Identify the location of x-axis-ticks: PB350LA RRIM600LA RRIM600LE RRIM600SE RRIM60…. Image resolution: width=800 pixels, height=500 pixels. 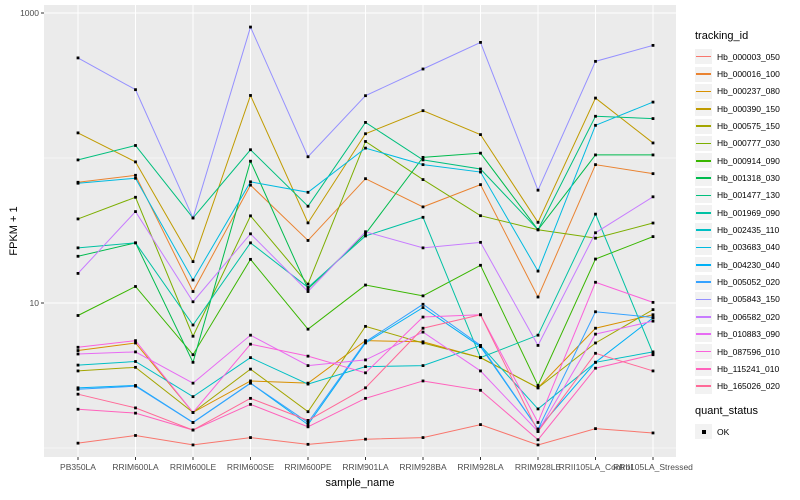
(376, 464).